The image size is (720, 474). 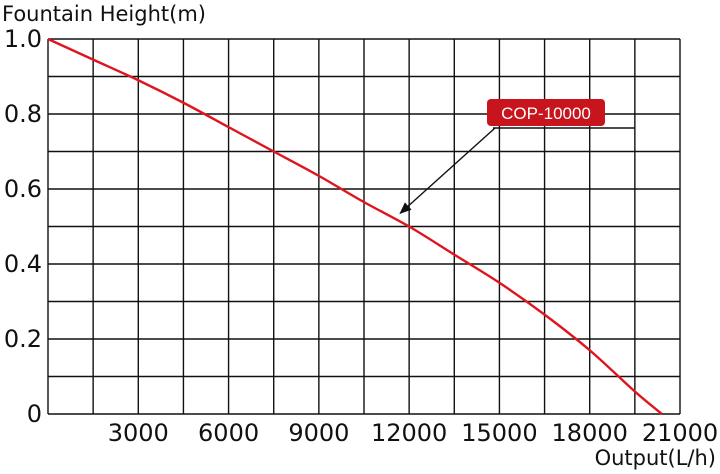 I want to click on x-tick-labels: 3000 6000 9000 12000 15000 18000 21000, so click(x=413, y=433).